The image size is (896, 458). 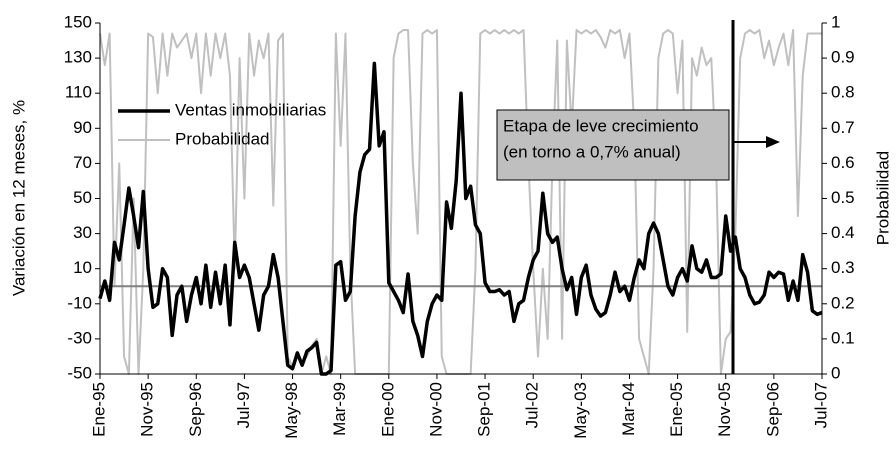 I want to click on y2-tick-label: 0.5, so click(x=843, y=197).